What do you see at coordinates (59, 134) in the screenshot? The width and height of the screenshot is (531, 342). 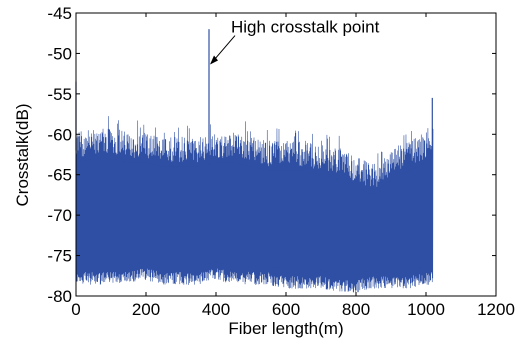 I see `y-tick-label: -60` at bounding box center [59, 134].